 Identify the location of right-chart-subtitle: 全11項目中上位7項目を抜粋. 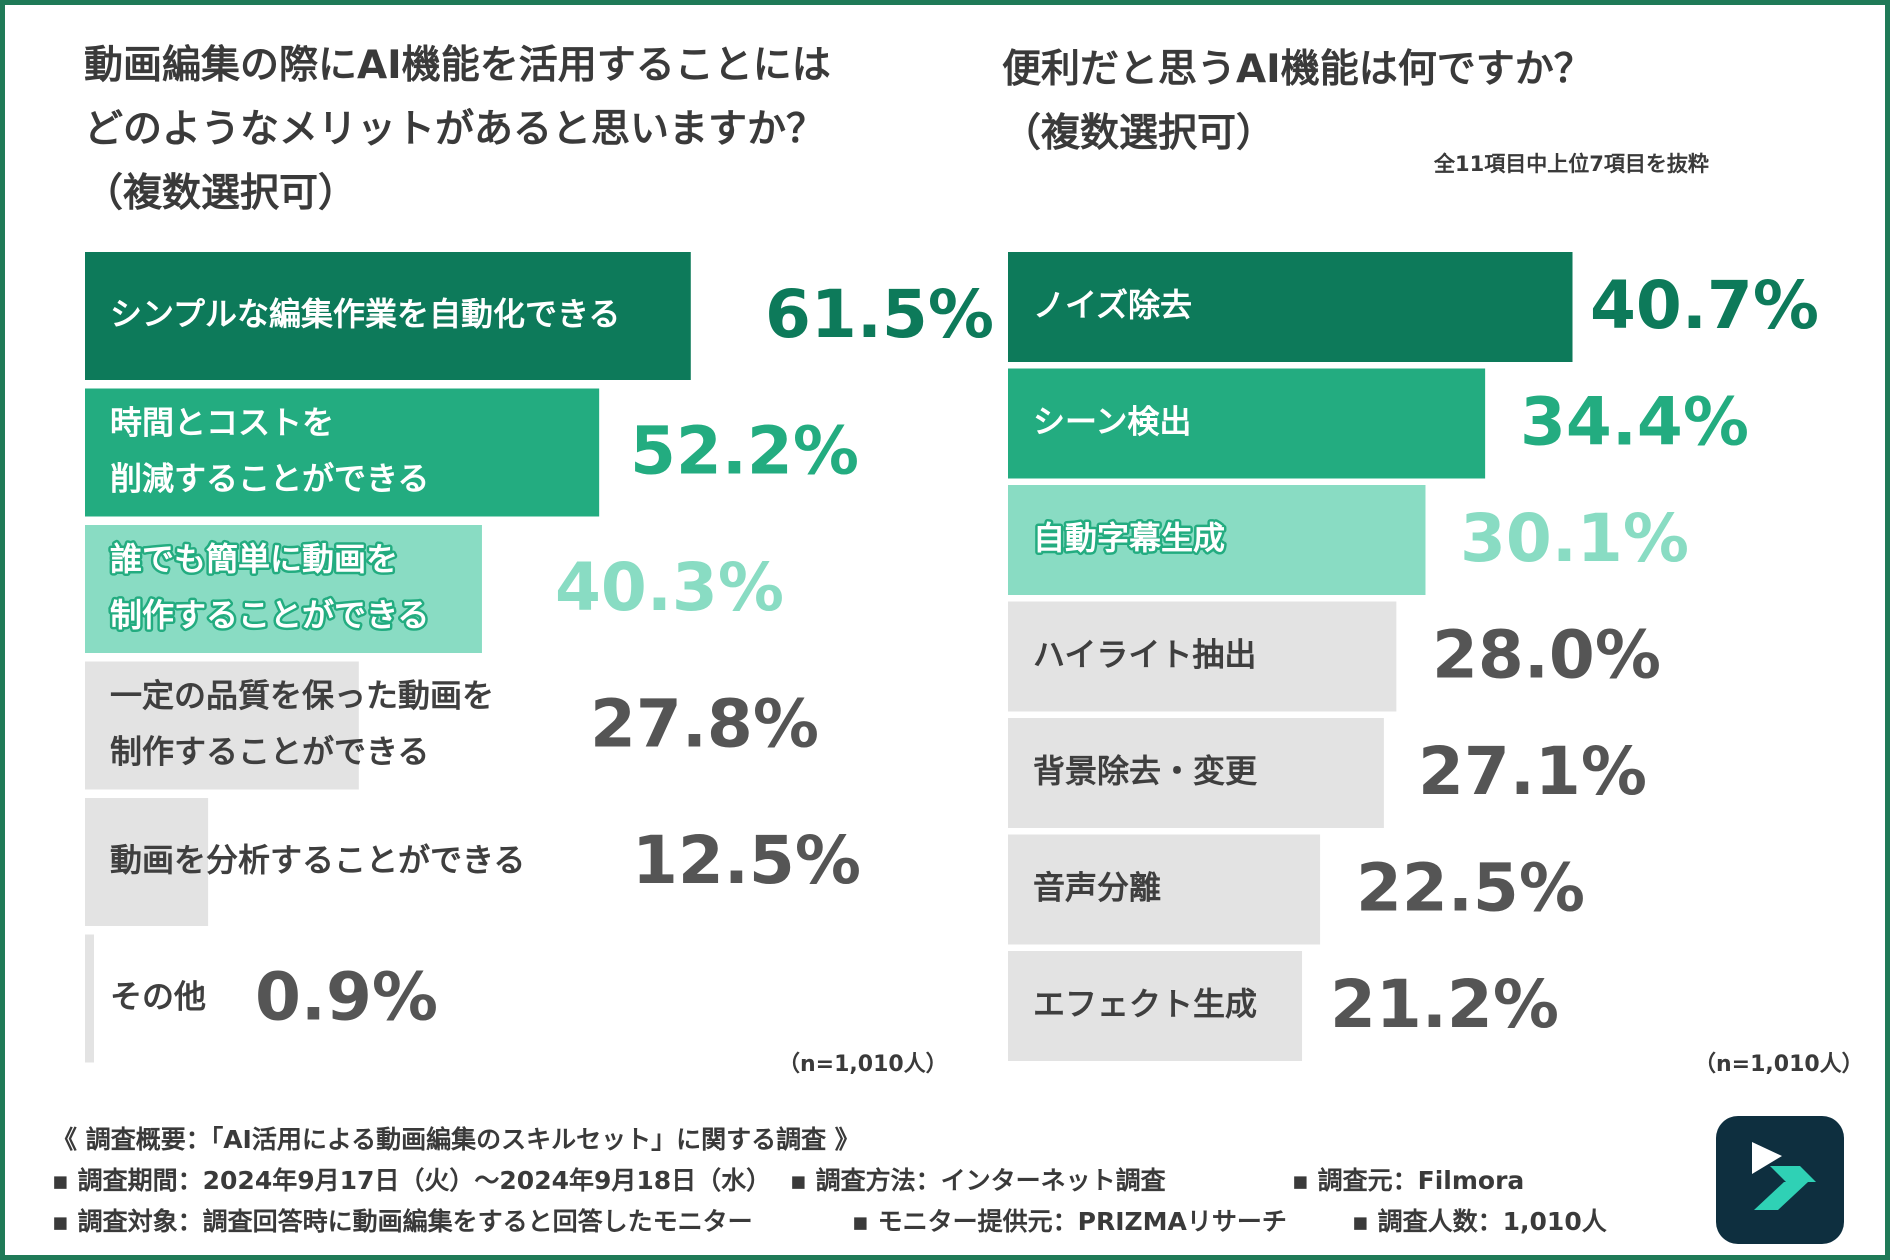
(1571, 164).